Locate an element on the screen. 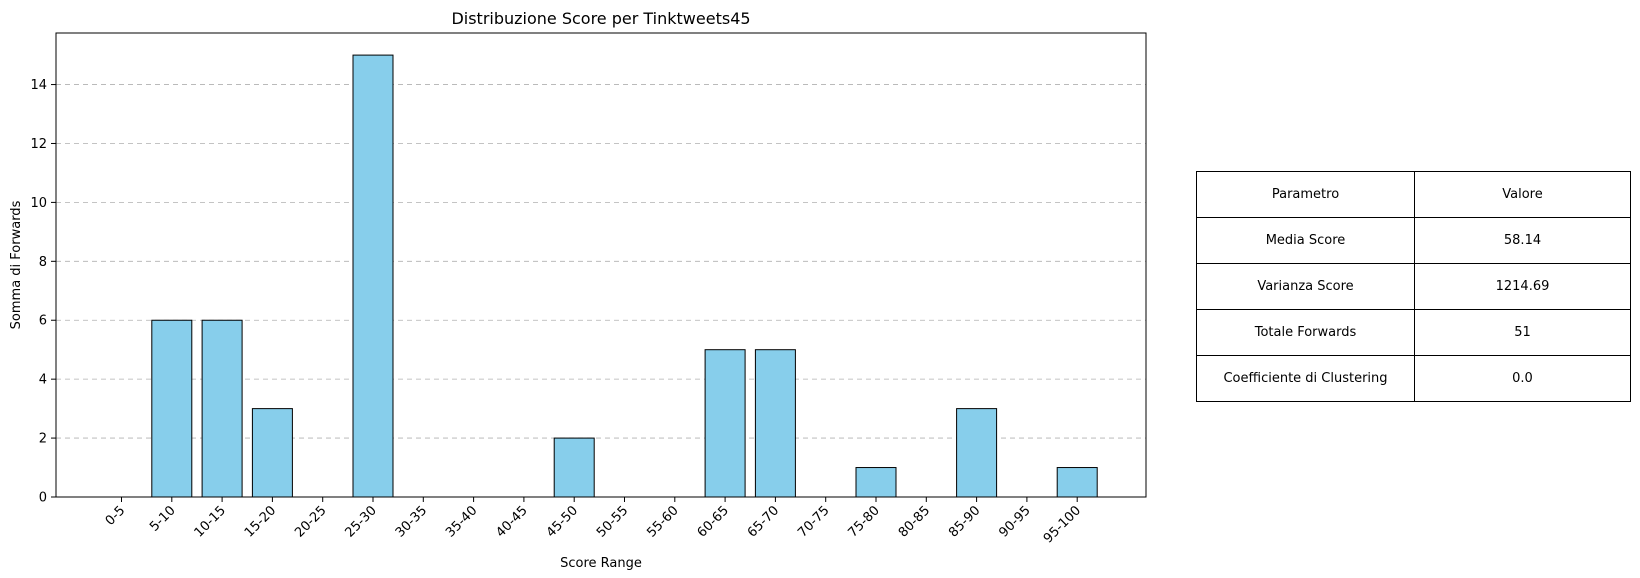 The image size is (1640, 578). x-tick-label: 30-35 is located at coordinates (411, 521).